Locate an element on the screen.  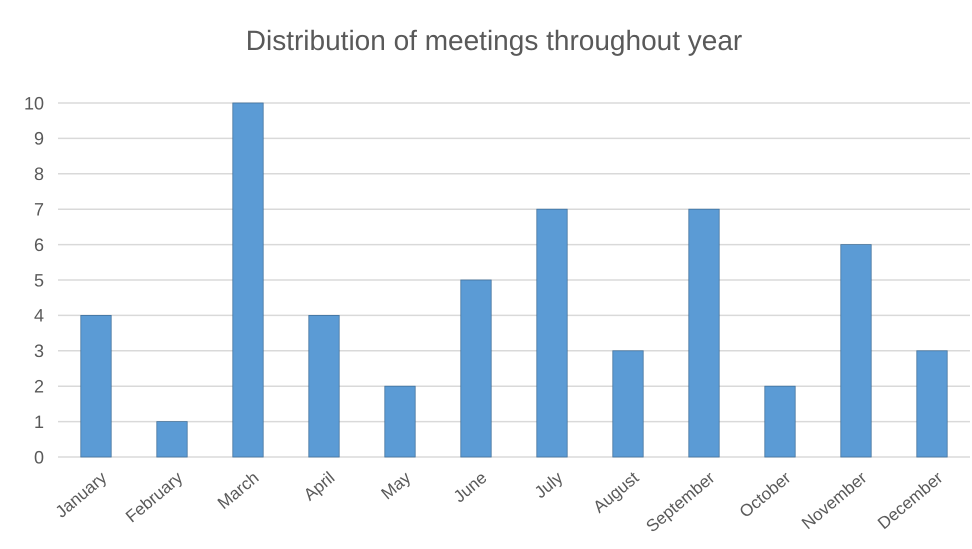
y-tick-label: 7 is located at coordinates (39, 210).